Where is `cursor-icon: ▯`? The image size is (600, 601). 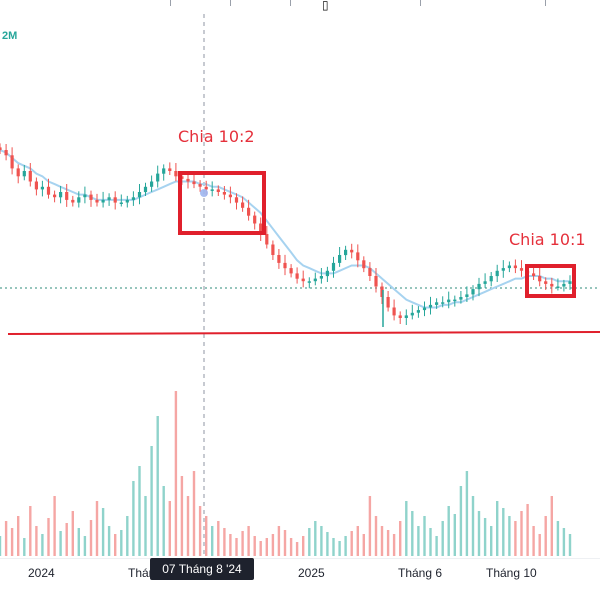 cursor-icon: ▯ is located at coordinates (325, 6).